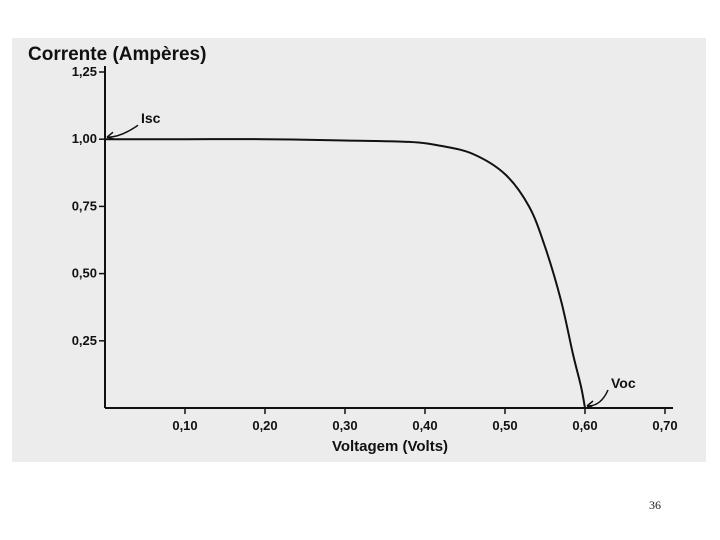  Describe the element at coordinates (390, 446) in the screenshot. I see `x-axis-title: Voltagem (Volts)` at that location.